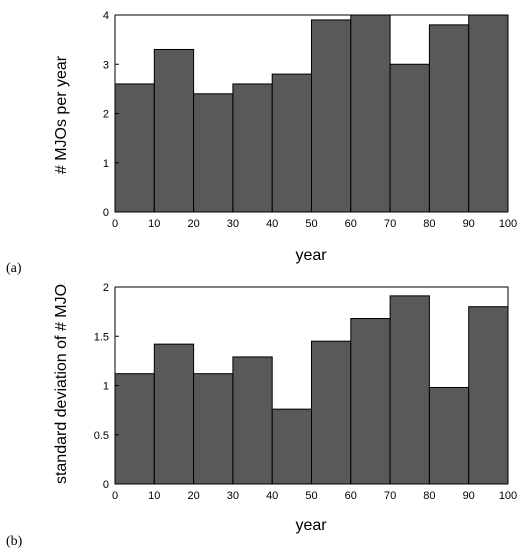 This screenshot has height=550, width=524. I want to click on x-tick-label-a-5: 50, so click(311, 224).